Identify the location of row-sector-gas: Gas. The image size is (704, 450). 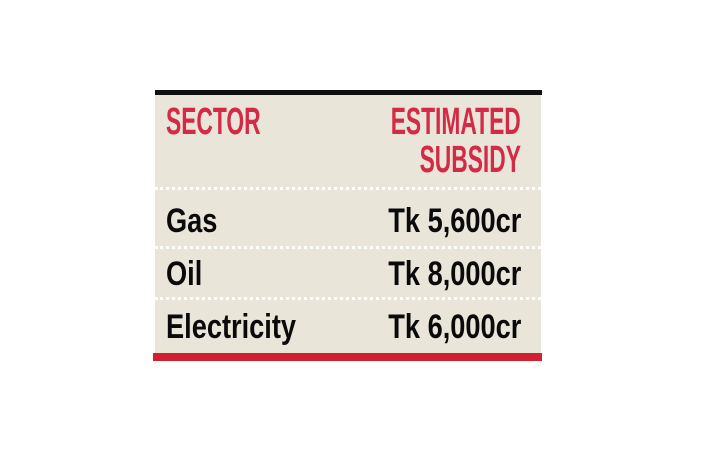
(192, 221).